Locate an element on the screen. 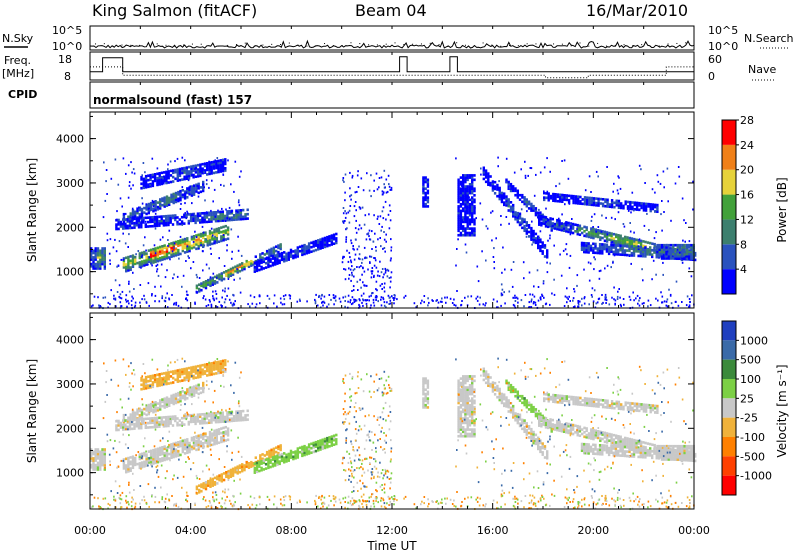 The height and width of the screenshot is (558, 800). colorbar-tick-label: 8 is located at coordinates (743, 244).